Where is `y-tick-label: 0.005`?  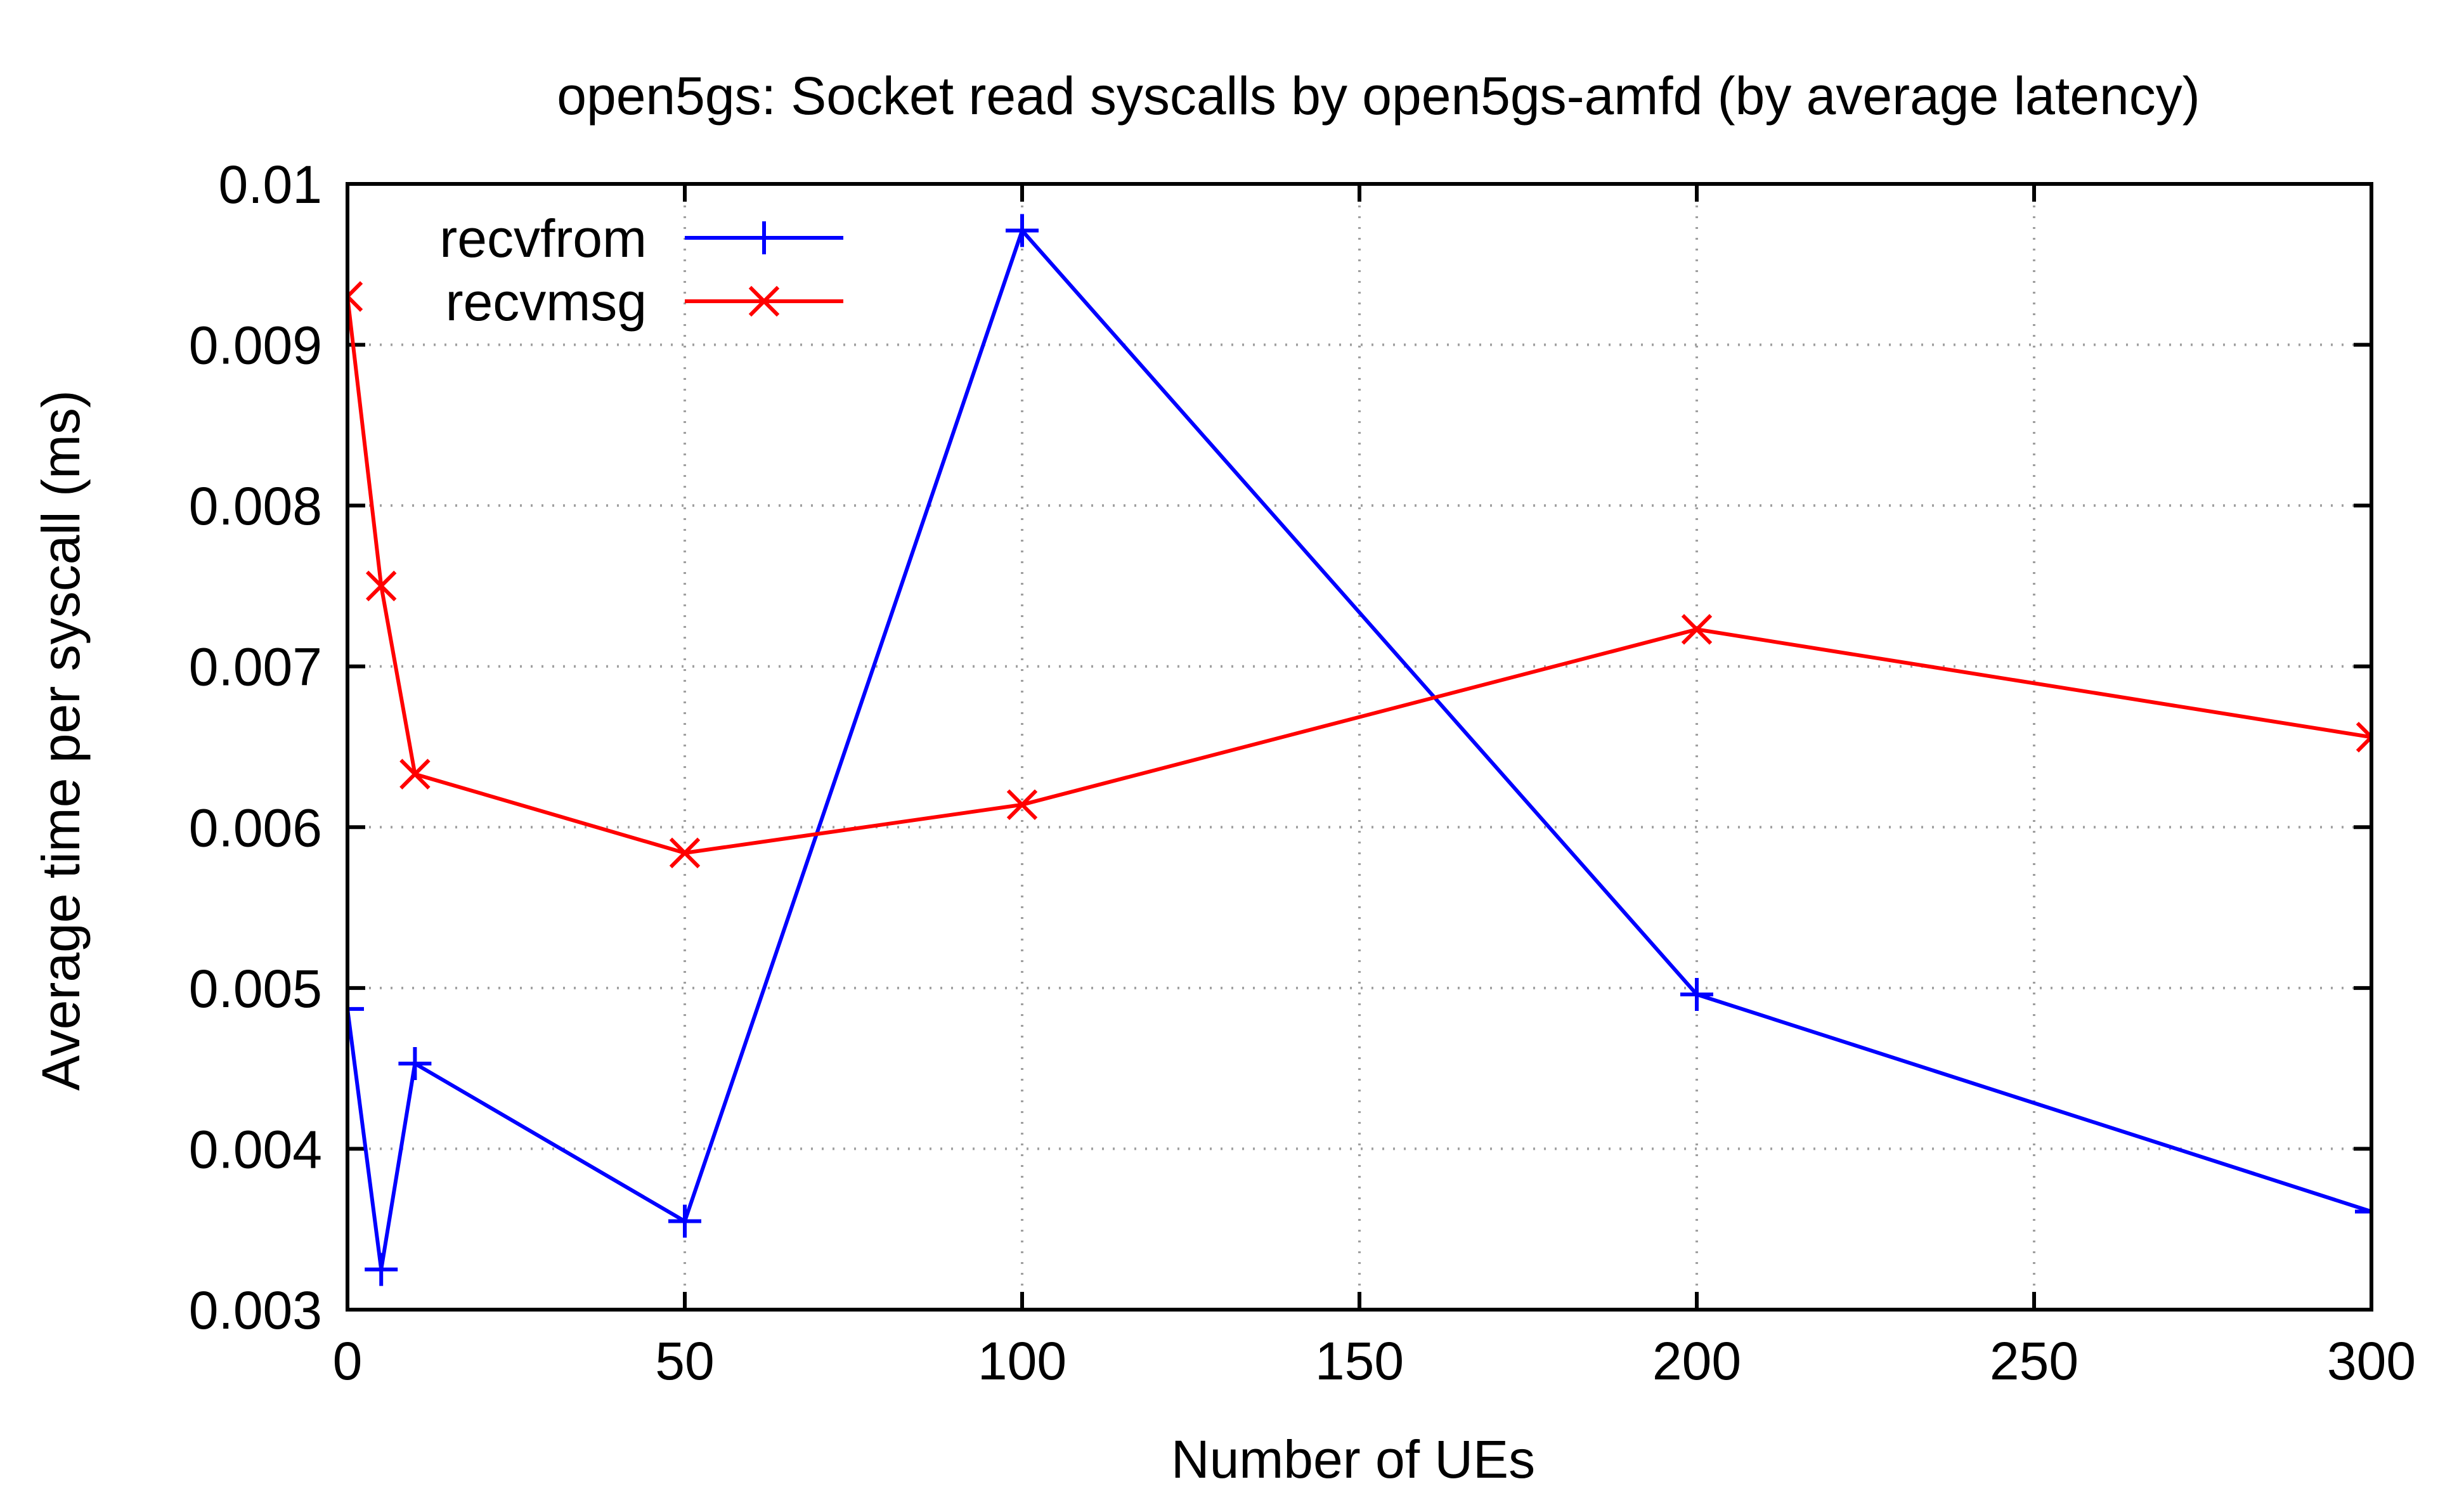
y-tick-label: 0.005 is located at coordinates (255, 989).